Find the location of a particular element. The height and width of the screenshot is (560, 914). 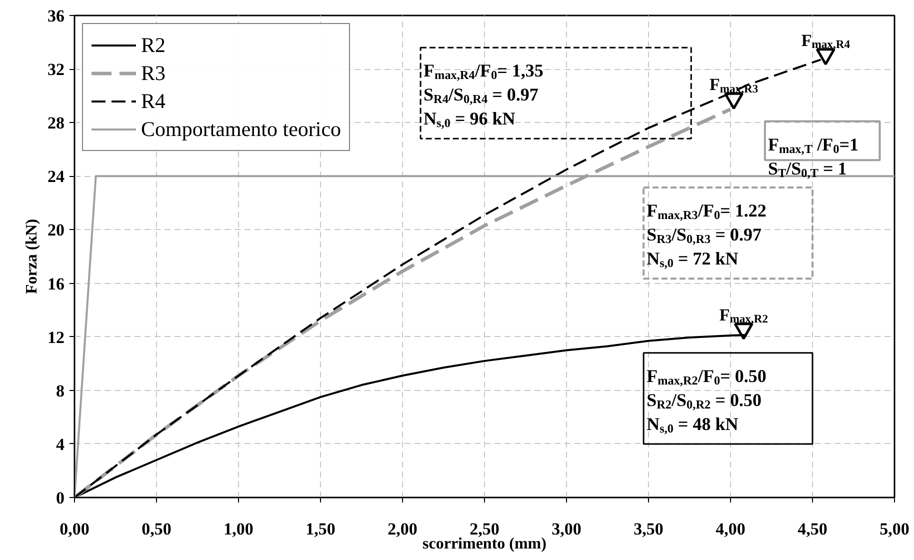

legend-label: R4 is located at coordinates (153, 101).